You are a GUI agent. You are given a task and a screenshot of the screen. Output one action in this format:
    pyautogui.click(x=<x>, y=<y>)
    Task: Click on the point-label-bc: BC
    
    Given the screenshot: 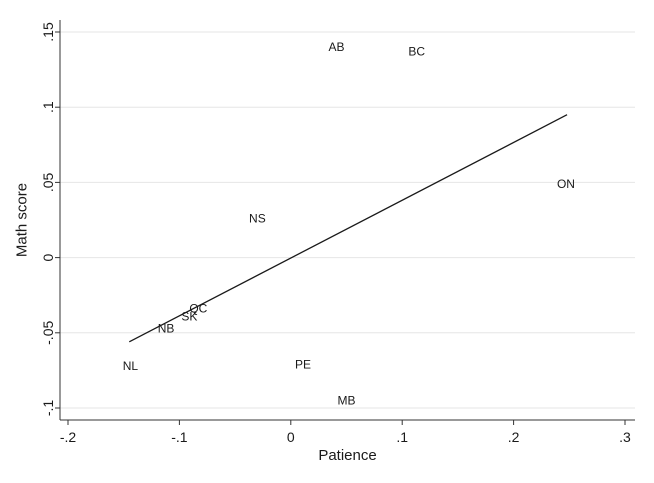 What is the action you would take?
    pyautogui.click(x=416, y=52)
    